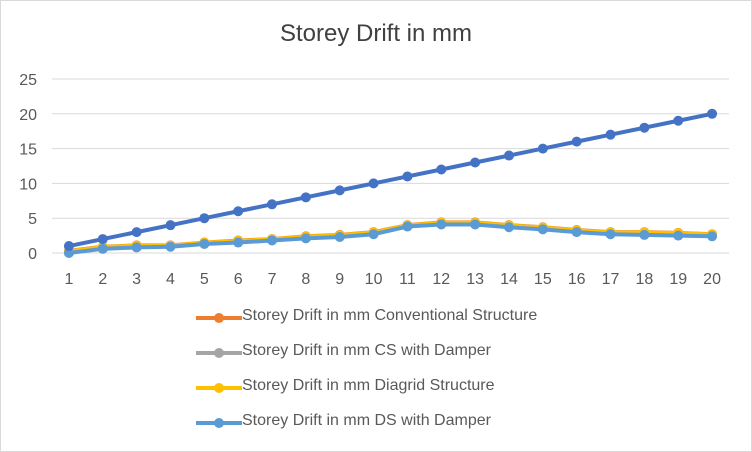  What do you see at coordinates (28, 184) in the screenshot?
I see `y-tick-label: 10` at bounding box center [28, 184].